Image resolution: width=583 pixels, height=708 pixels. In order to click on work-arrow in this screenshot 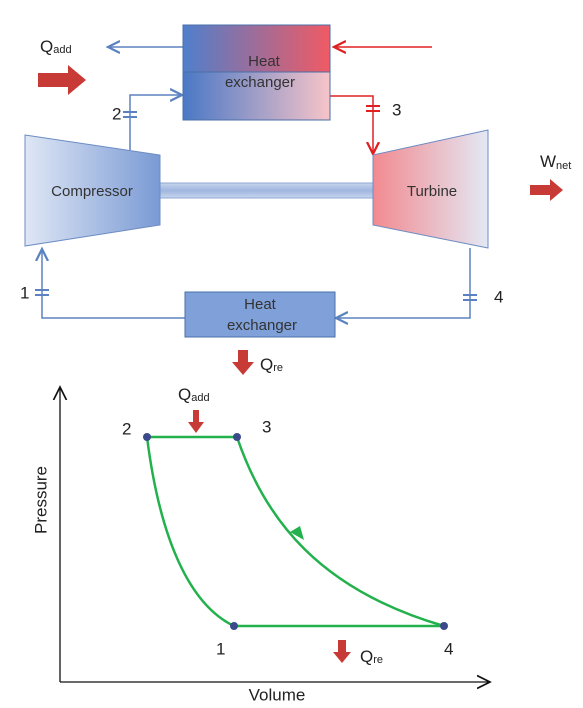, I will do `click(546, 190)`.